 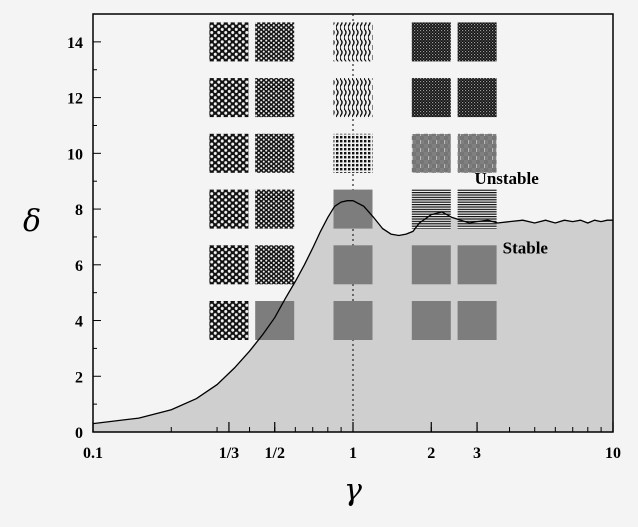 What do you see at coordinates (75, 154) in the screenshot?
I see `y-tick-label: 10` at bounding box center [75, 154].